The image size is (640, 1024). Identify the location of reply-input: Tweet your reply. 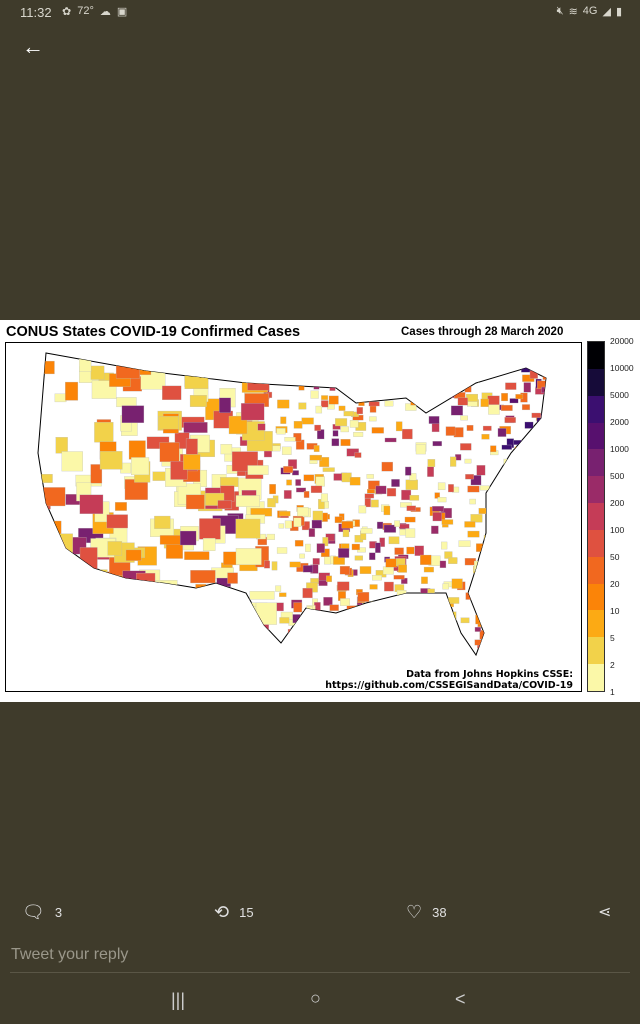
(70, 954).